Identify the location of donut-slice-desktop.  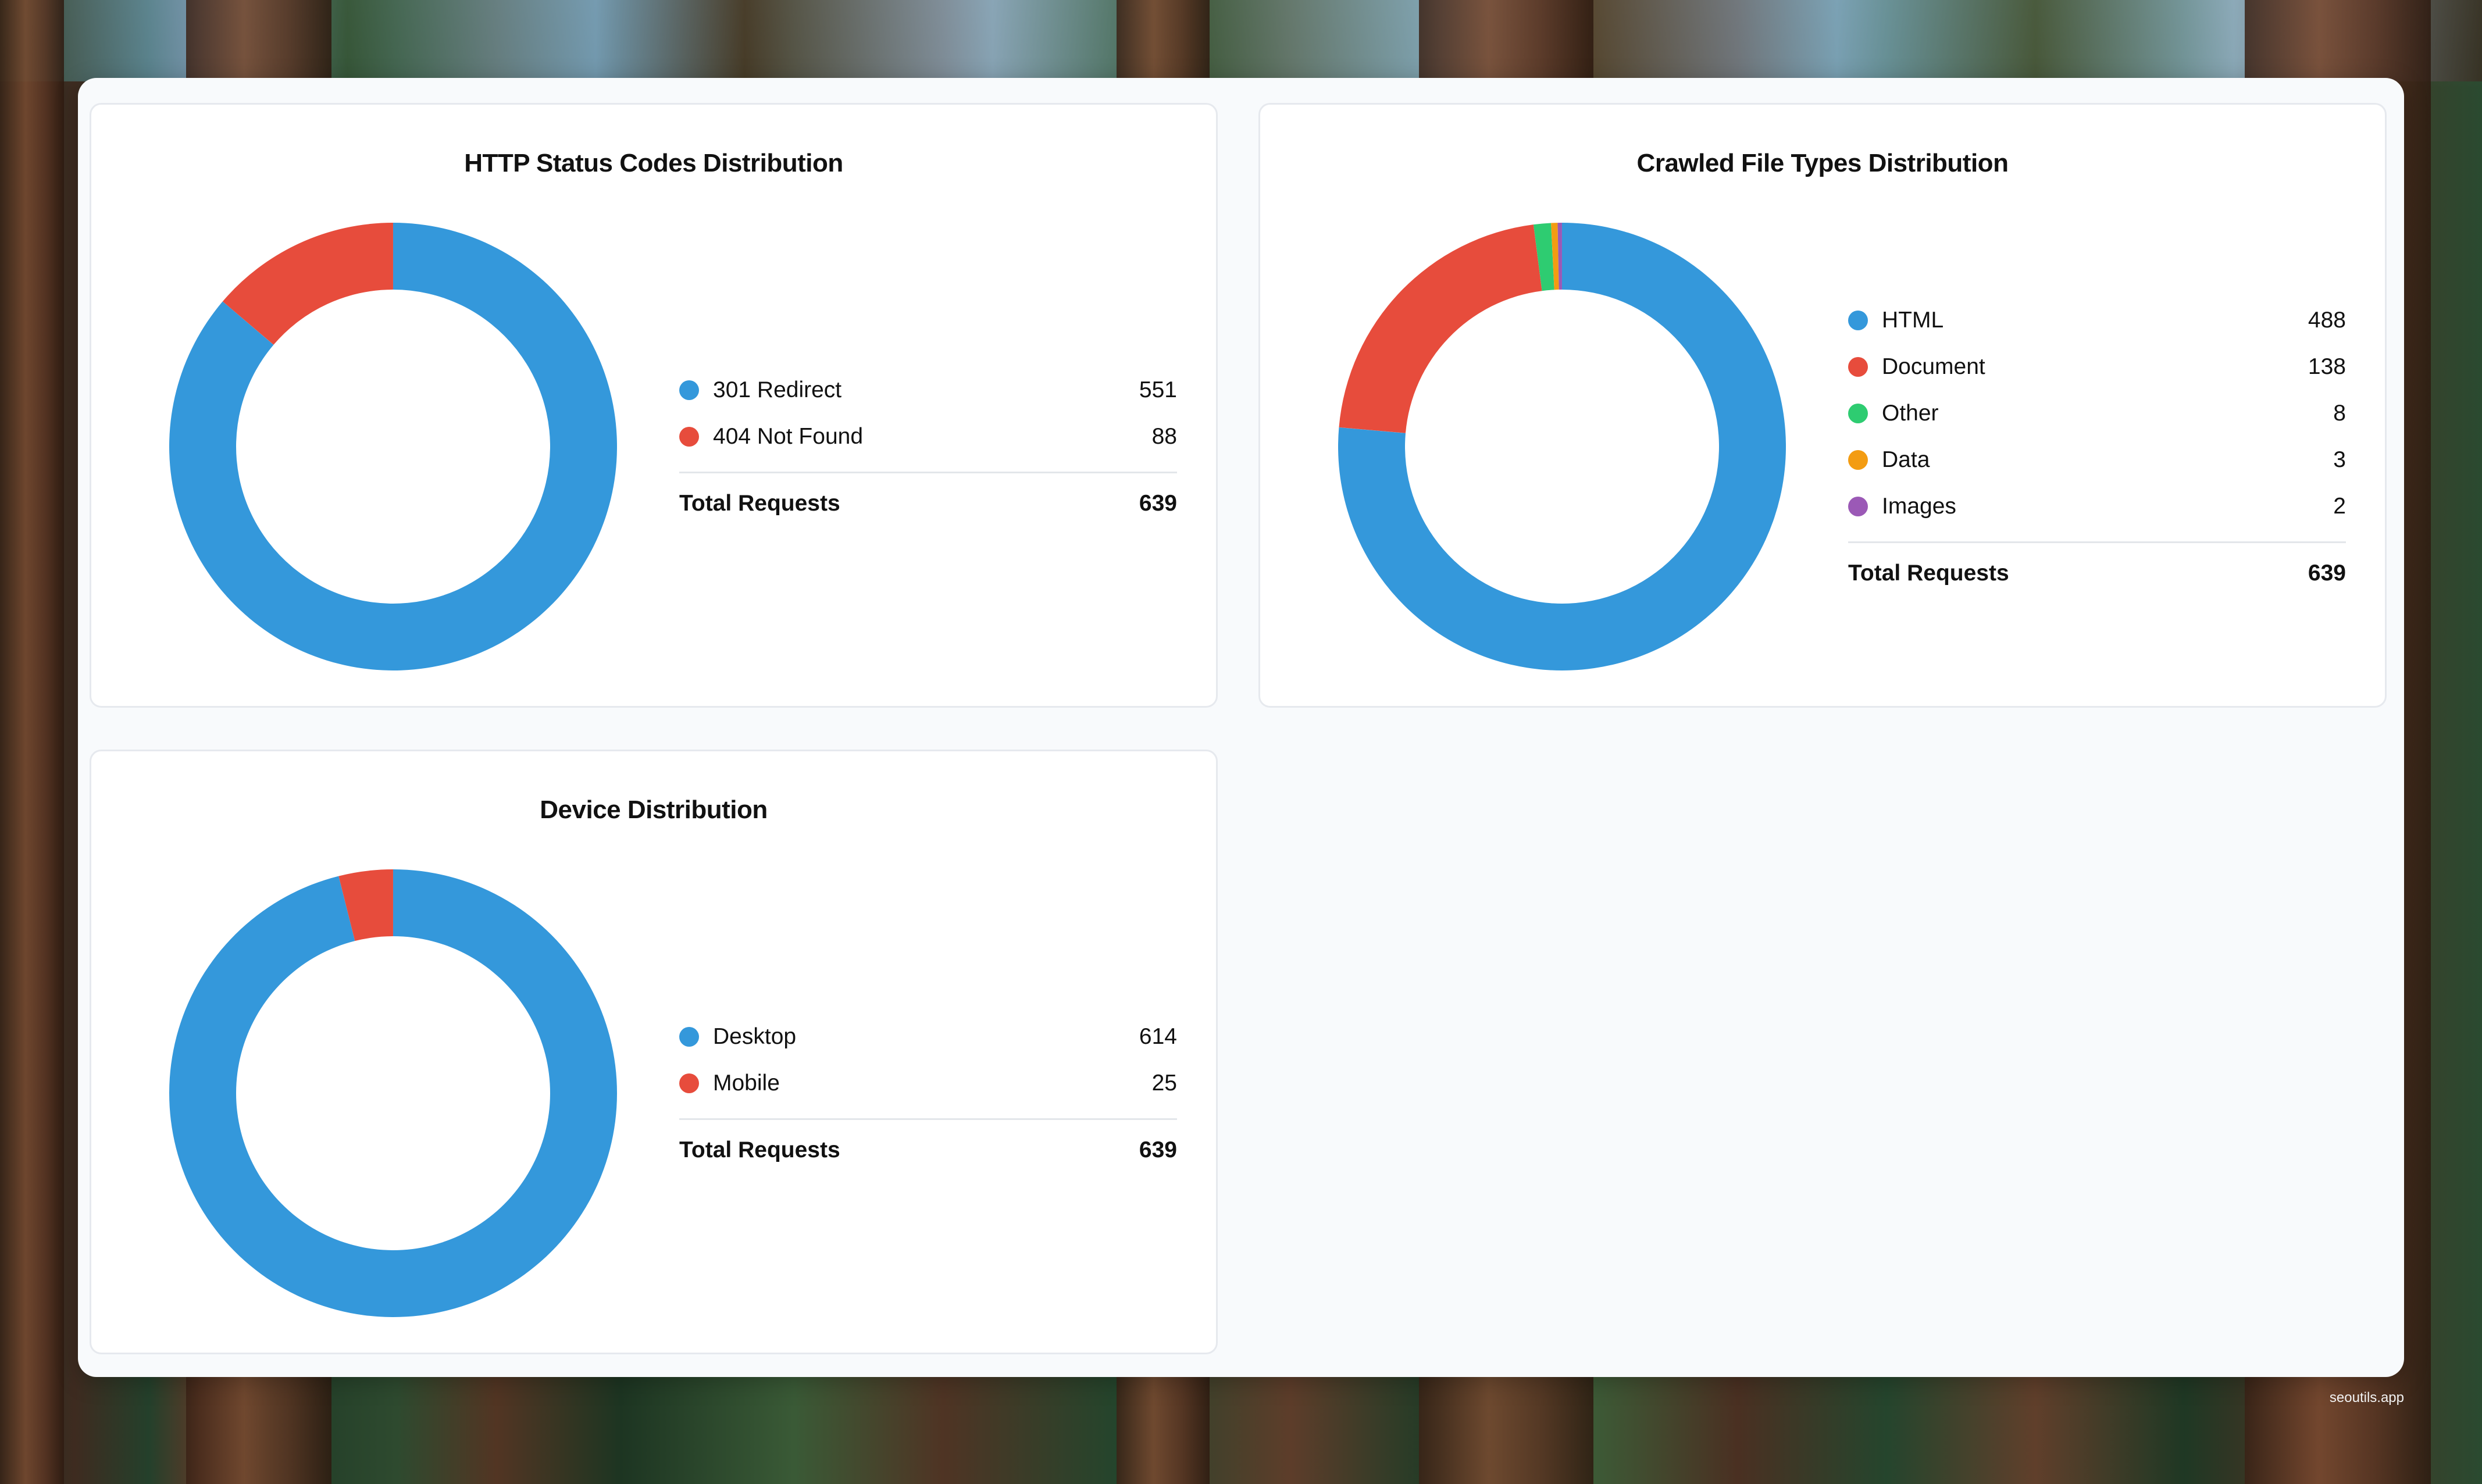
(393, 1093).